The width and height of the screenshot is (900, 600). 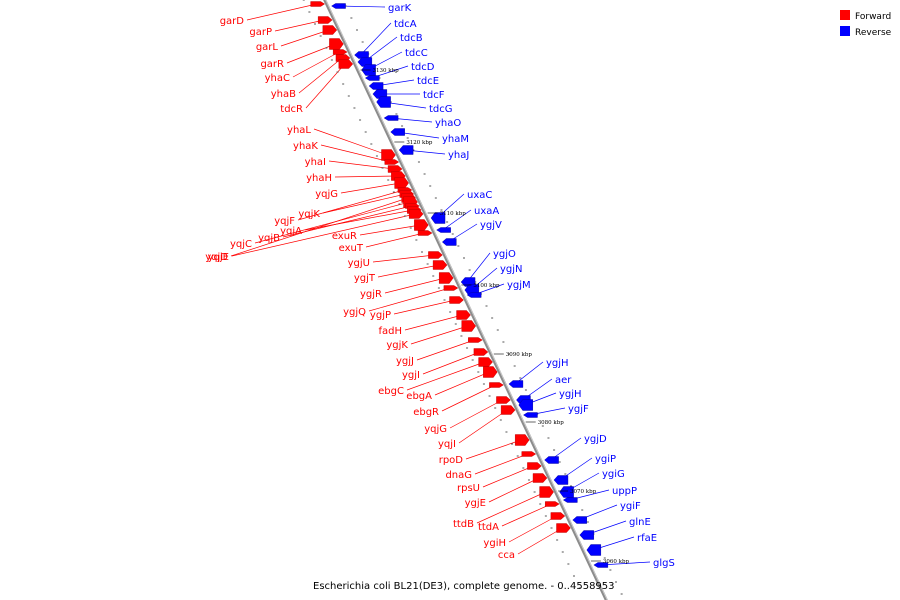 What do you see at coordinates (365, 278) in the screenshot?
I see `forward-gene-label: ygjT` at bounding box center [365, 278].